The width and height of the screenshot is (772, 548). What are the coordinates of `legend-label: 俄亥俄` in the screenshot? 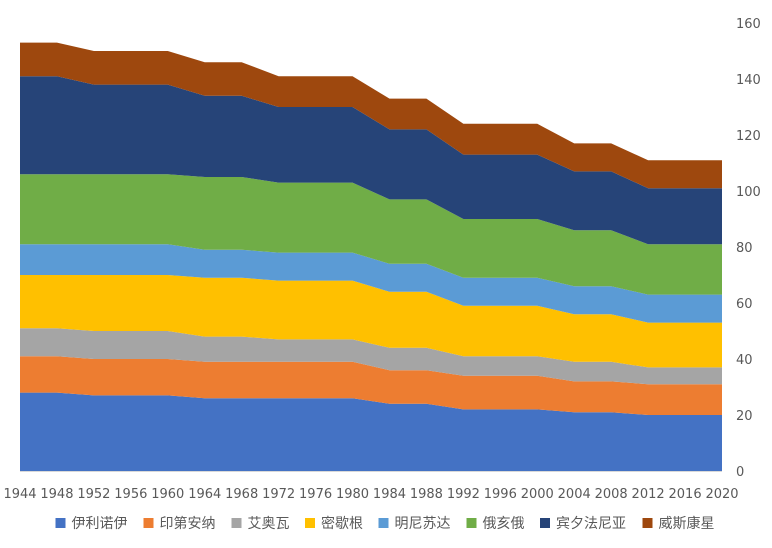 It's located at (504, 524).